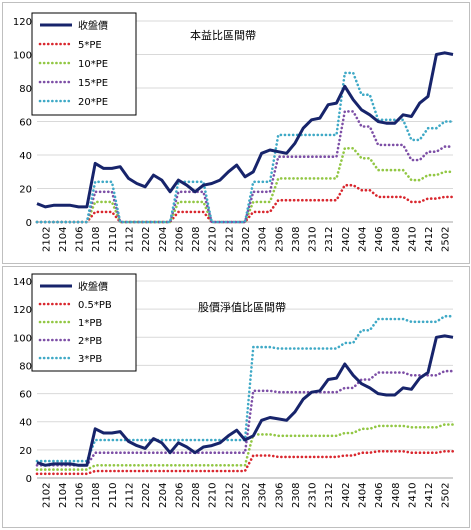  Describe the element at coordinates (22, 310) in the screenshot. I see `pb-y-tick-label: 120` at that location.